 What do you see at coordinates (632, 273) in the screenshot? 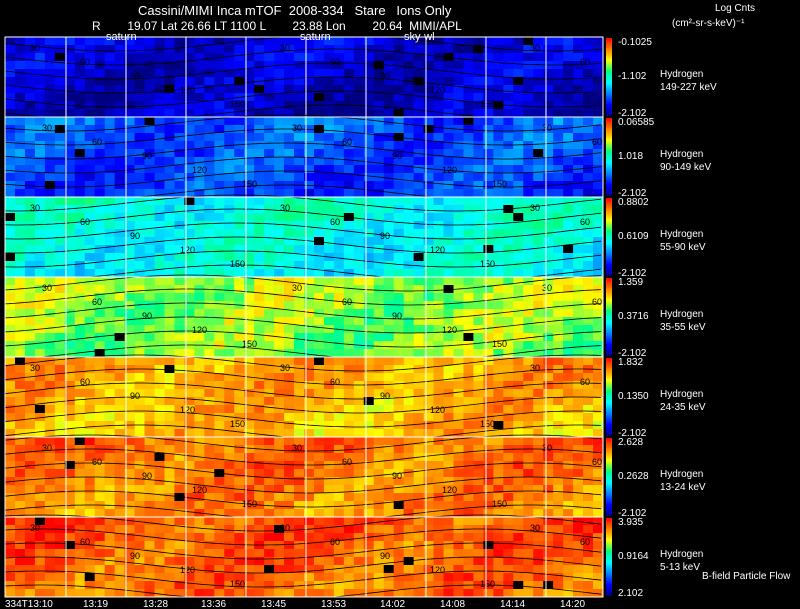
I see `colorbar-min-label: -2.102` at bounding box center [632, 273].